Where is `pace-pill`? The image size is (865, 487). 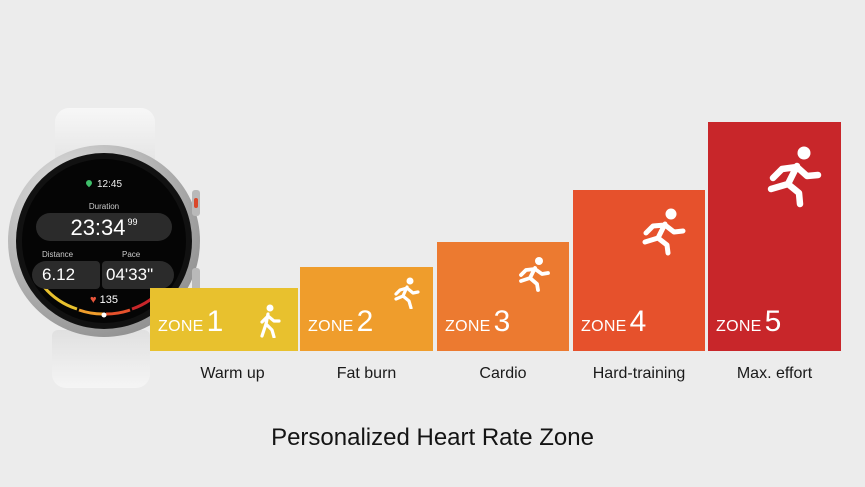
pace-pill is located at coordinates (138, 275).